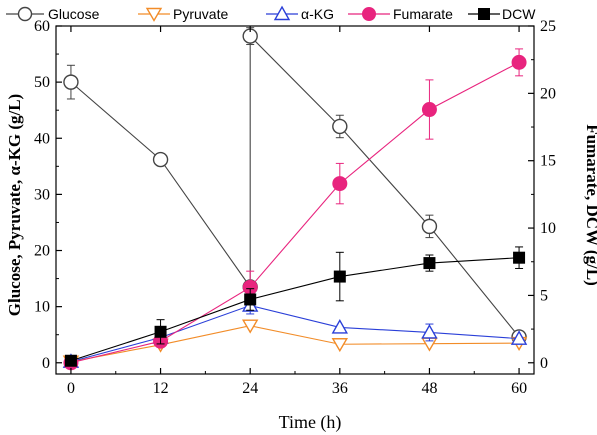 The image size is (597, 435). Describe the element at coordinates (25, 14) in the screenshot. I see `legend-marker-glucose` at that location.